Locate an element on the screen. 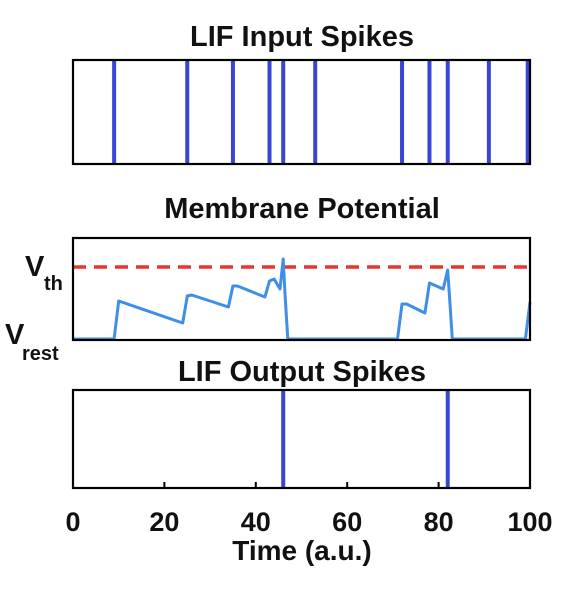 The width and height of the screenshot is (587, 599). output-spike-group is located at coordinates (365, 439).